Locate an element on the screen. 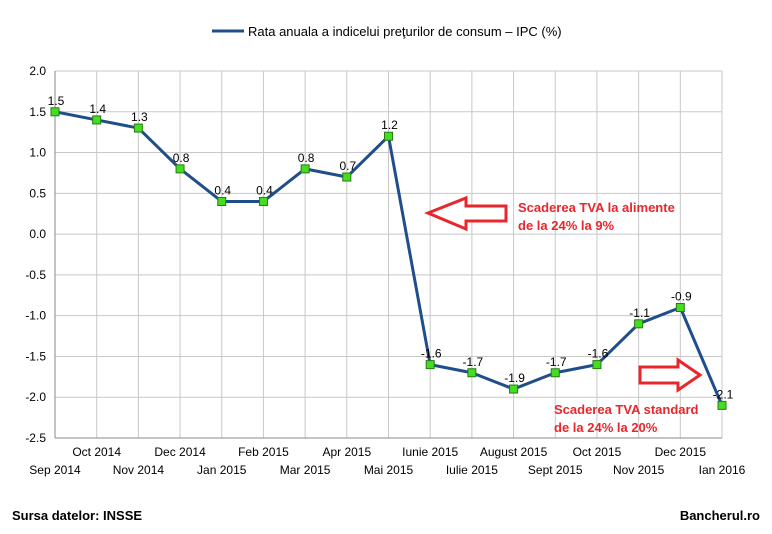 Image resolution: width=772 pixels, height=534 pixels. y-tick-label: 1.0 is located at coordinates (37, 153).